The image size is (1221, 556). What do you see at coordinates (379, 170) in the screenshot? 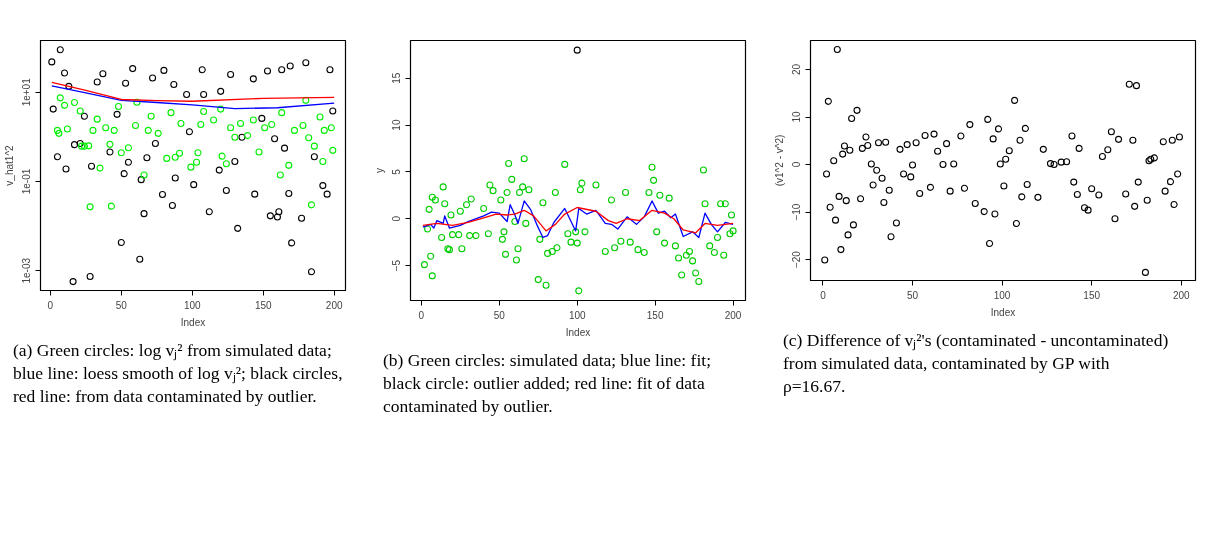
I see `y-axis-title: y` at bounding box center [379, 170].